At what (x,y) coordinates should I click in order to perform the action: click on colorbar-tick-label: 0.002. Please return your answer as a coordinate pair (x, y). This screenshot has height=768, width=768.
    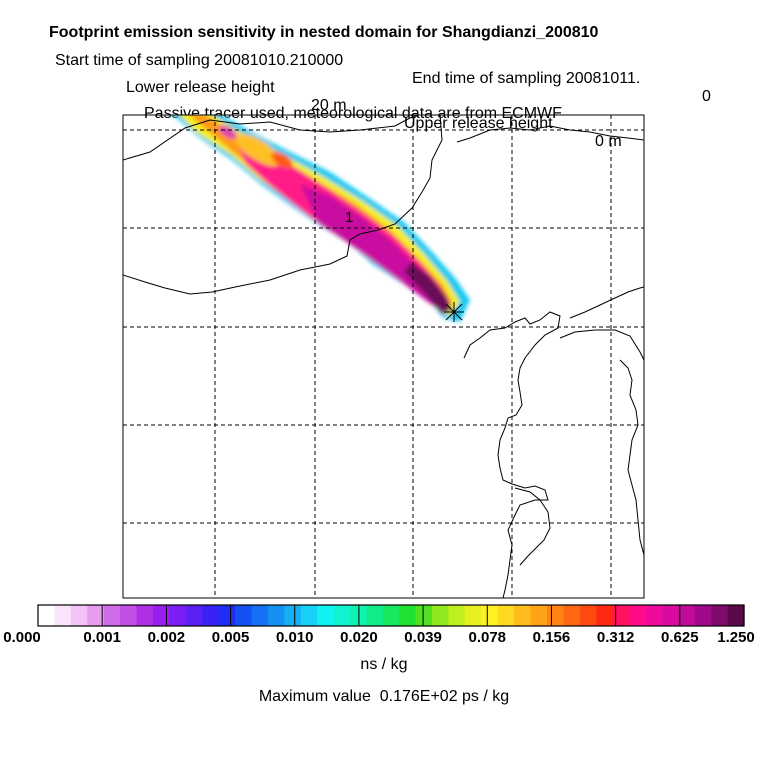
    Looking at the image, I should click on (166, 637).